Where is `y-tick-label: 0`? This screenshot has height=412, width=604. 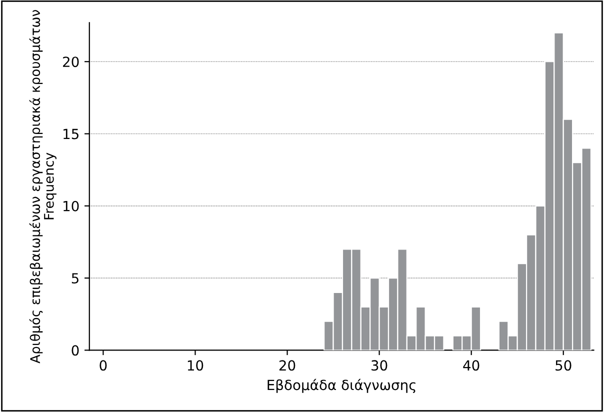
y-tick-label: 0 is located at coordinates (75, 350).